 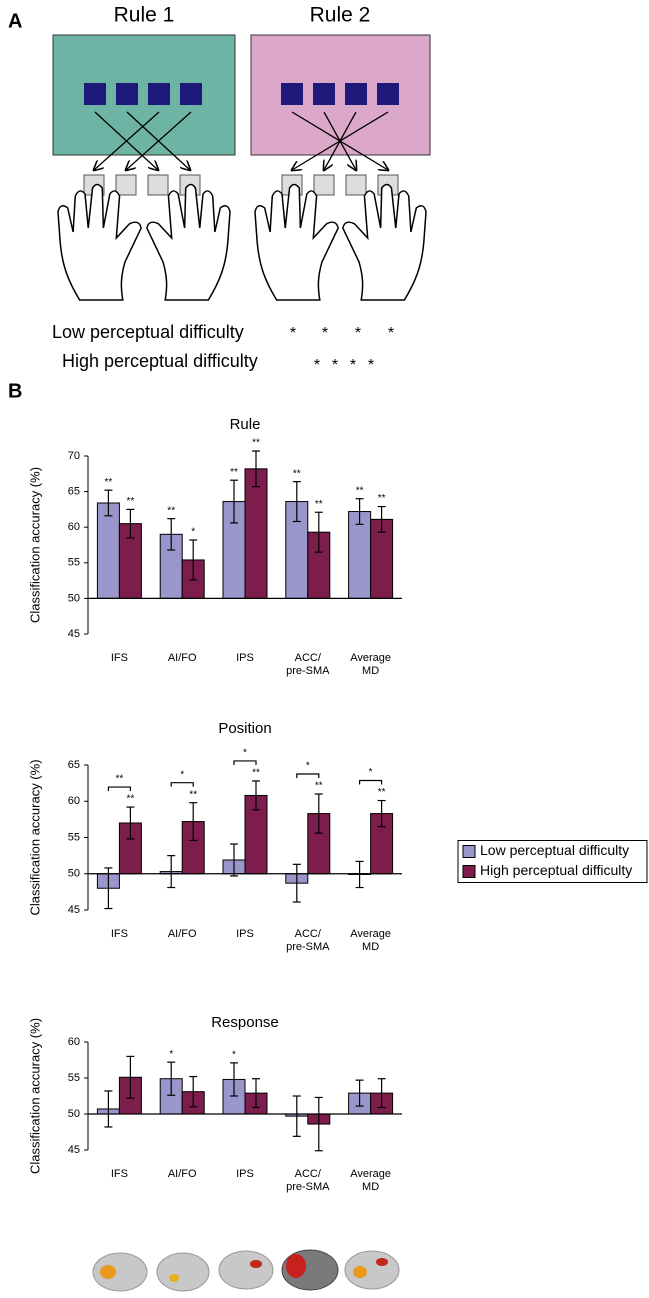 I want to click on chart-title: Rule, so click(x=245, y=424).